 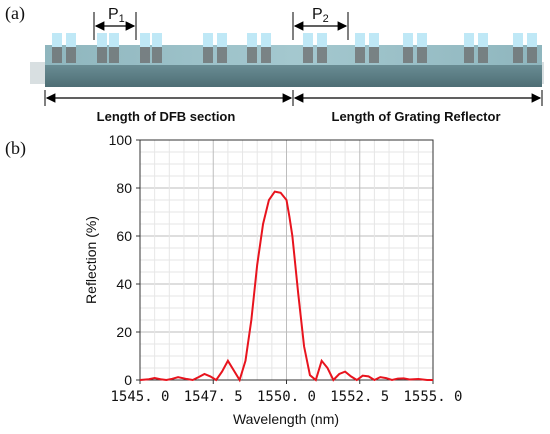 I want to click on y-tick-label: 0, so click(x=128, y=380).